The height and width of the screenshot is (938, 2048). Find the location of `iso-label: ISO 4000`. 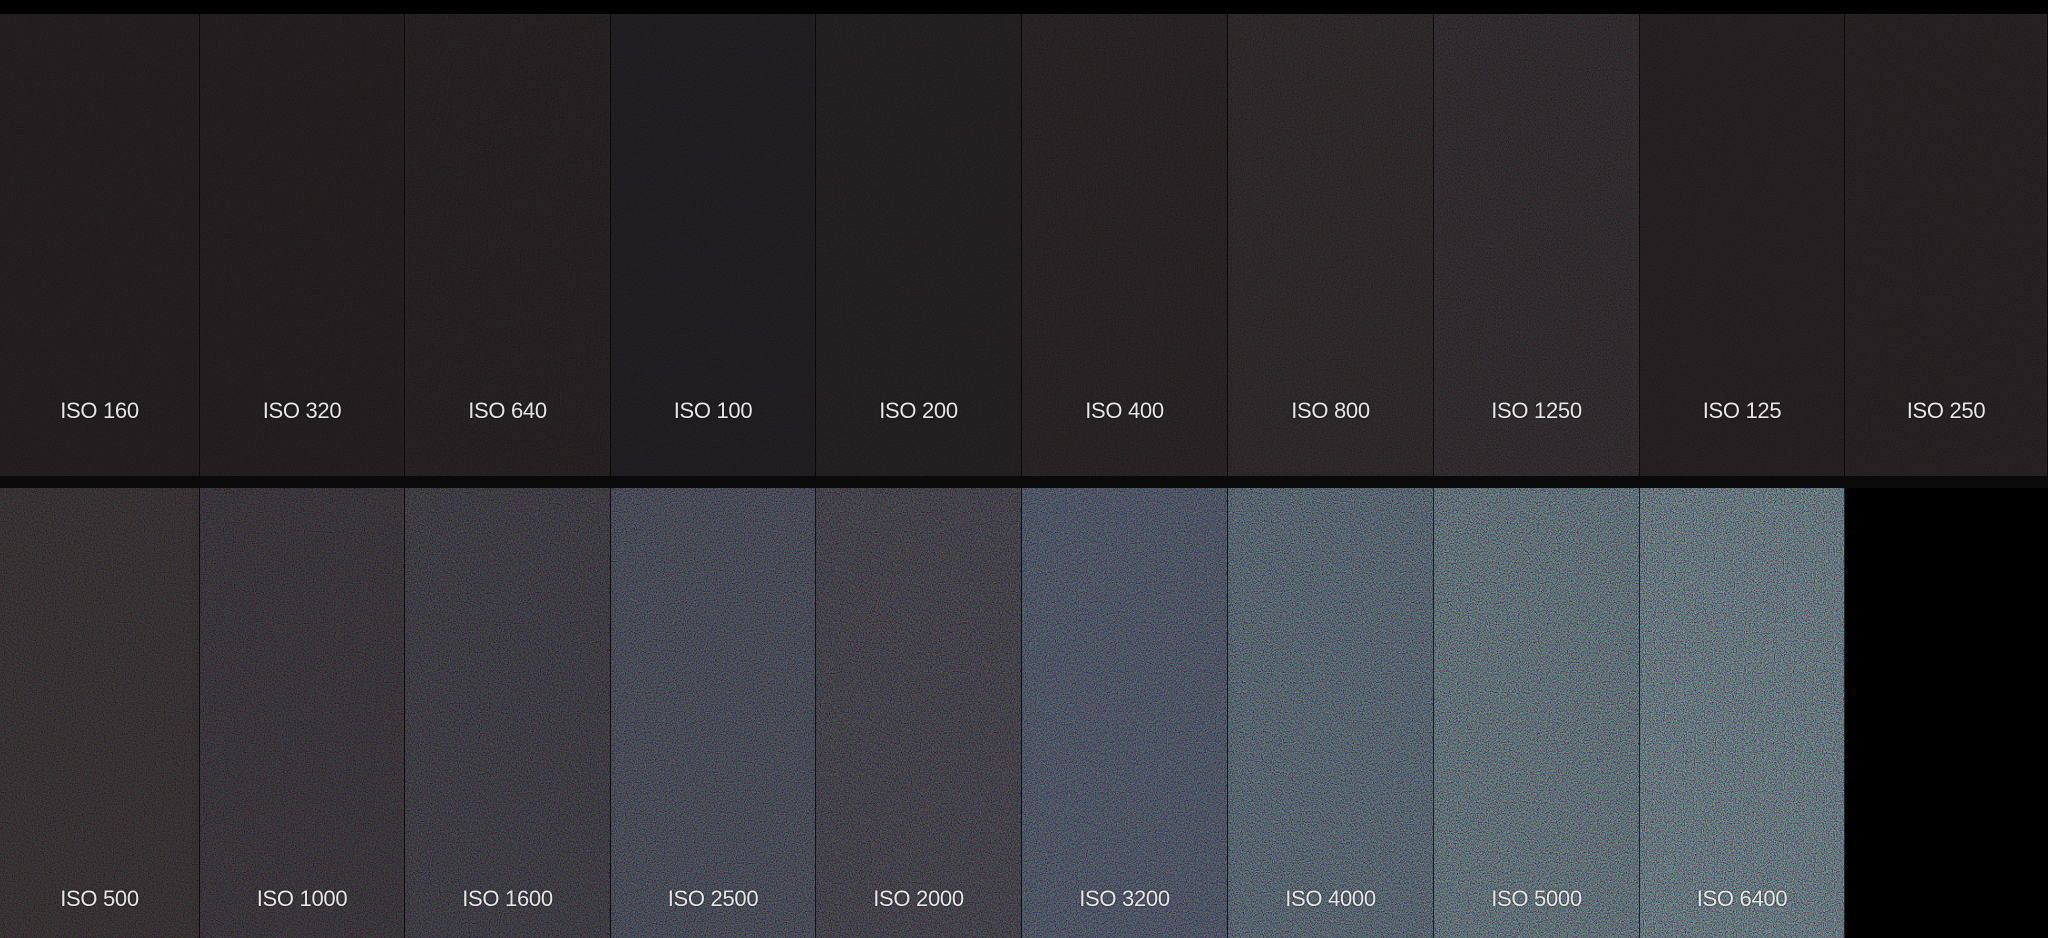

iso-label: ISO 4000 is located at coordinates (1330, 898).